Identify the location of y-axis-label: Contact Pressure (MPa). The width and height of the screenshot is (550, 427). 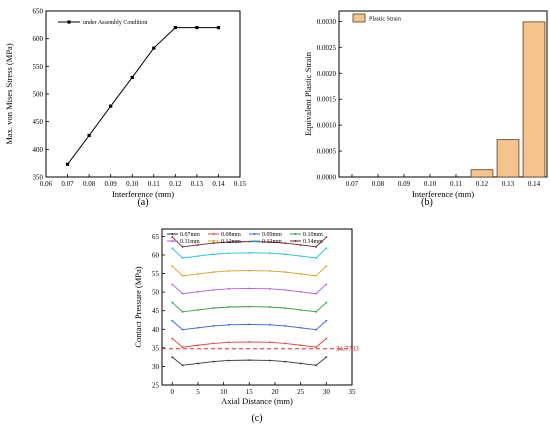
(138, 306).